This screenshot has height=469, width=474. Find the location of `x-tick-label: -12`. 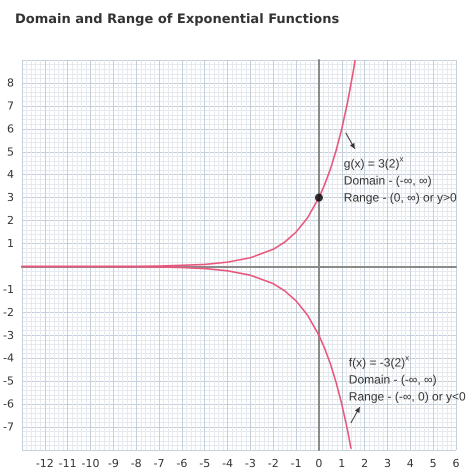

x-tick-label: -12 is located at coordinates (45, 463).